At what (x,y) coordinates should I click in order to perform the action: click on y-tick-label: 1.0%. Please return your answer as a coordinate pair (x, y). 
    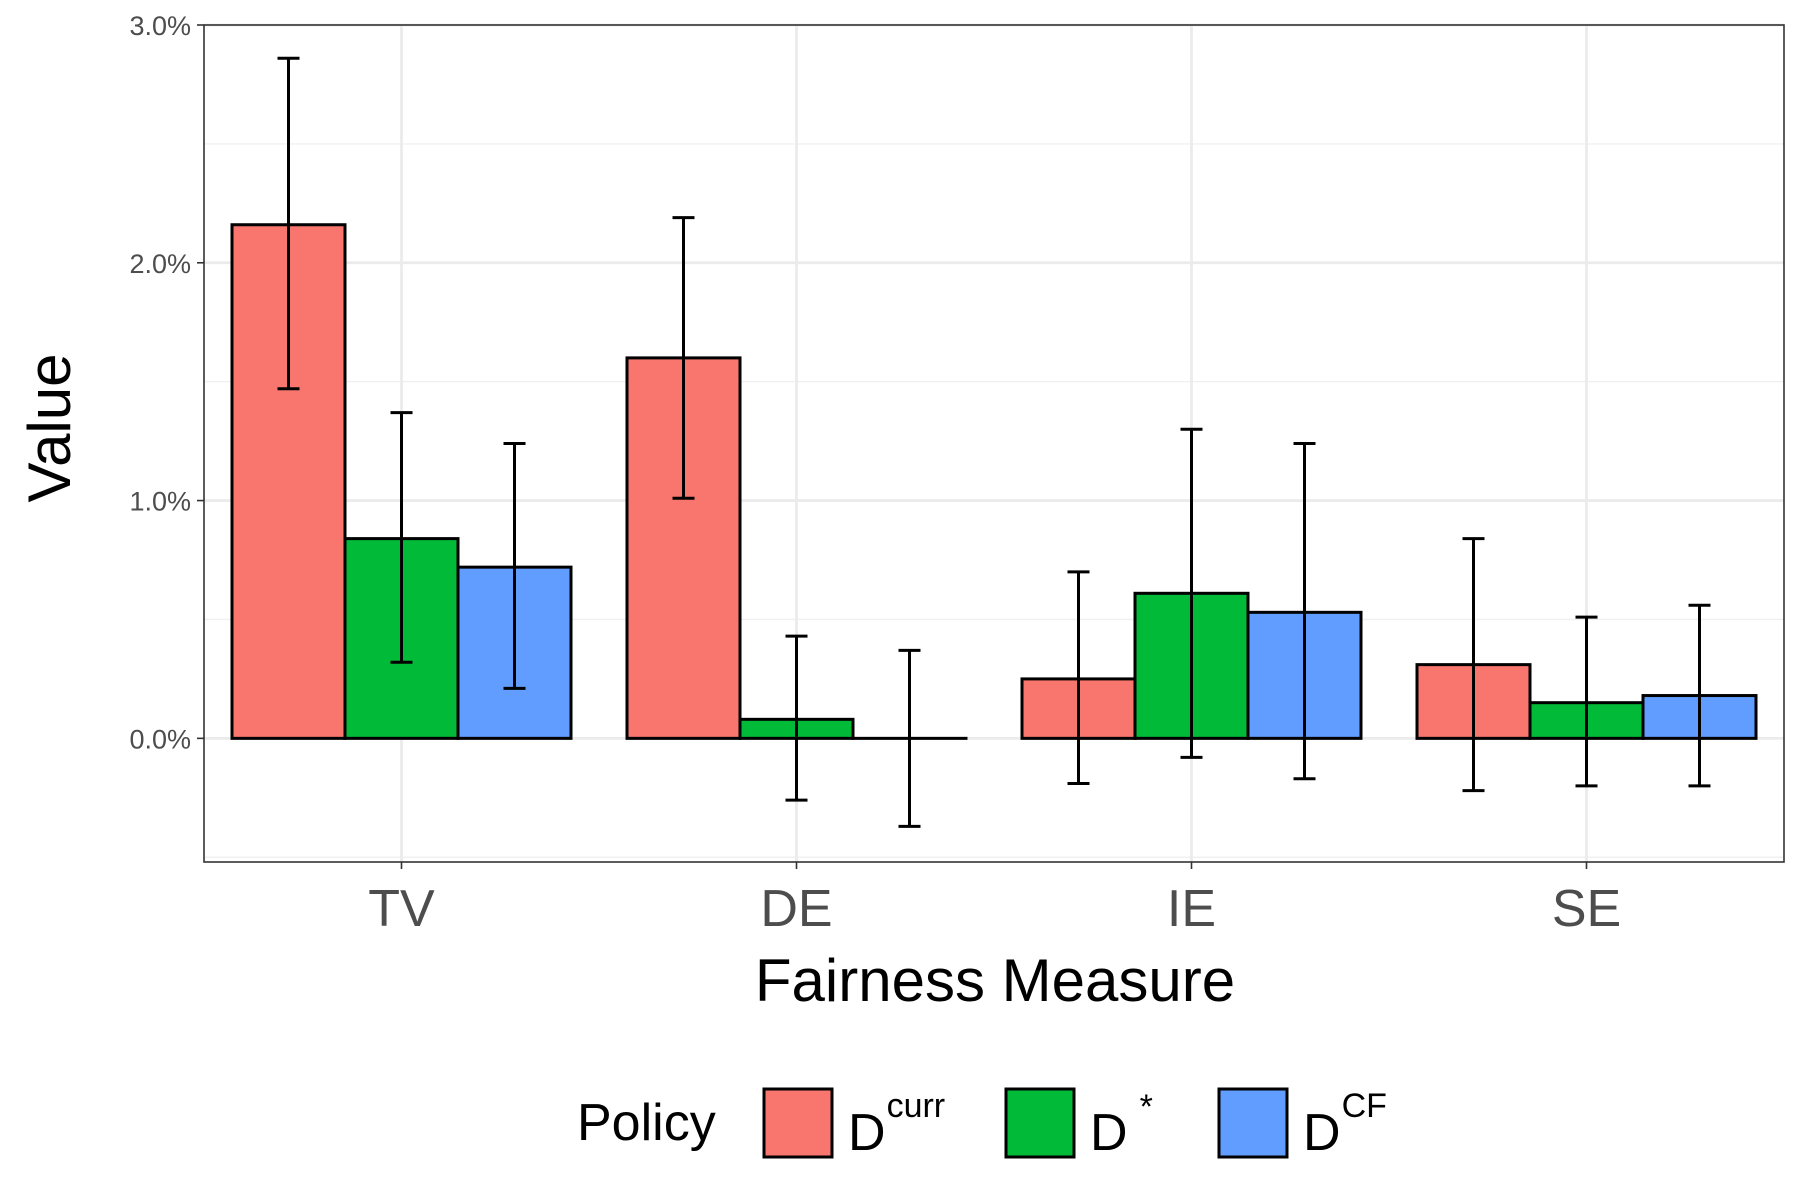
    Looking at the image, I should click on (160, 502).